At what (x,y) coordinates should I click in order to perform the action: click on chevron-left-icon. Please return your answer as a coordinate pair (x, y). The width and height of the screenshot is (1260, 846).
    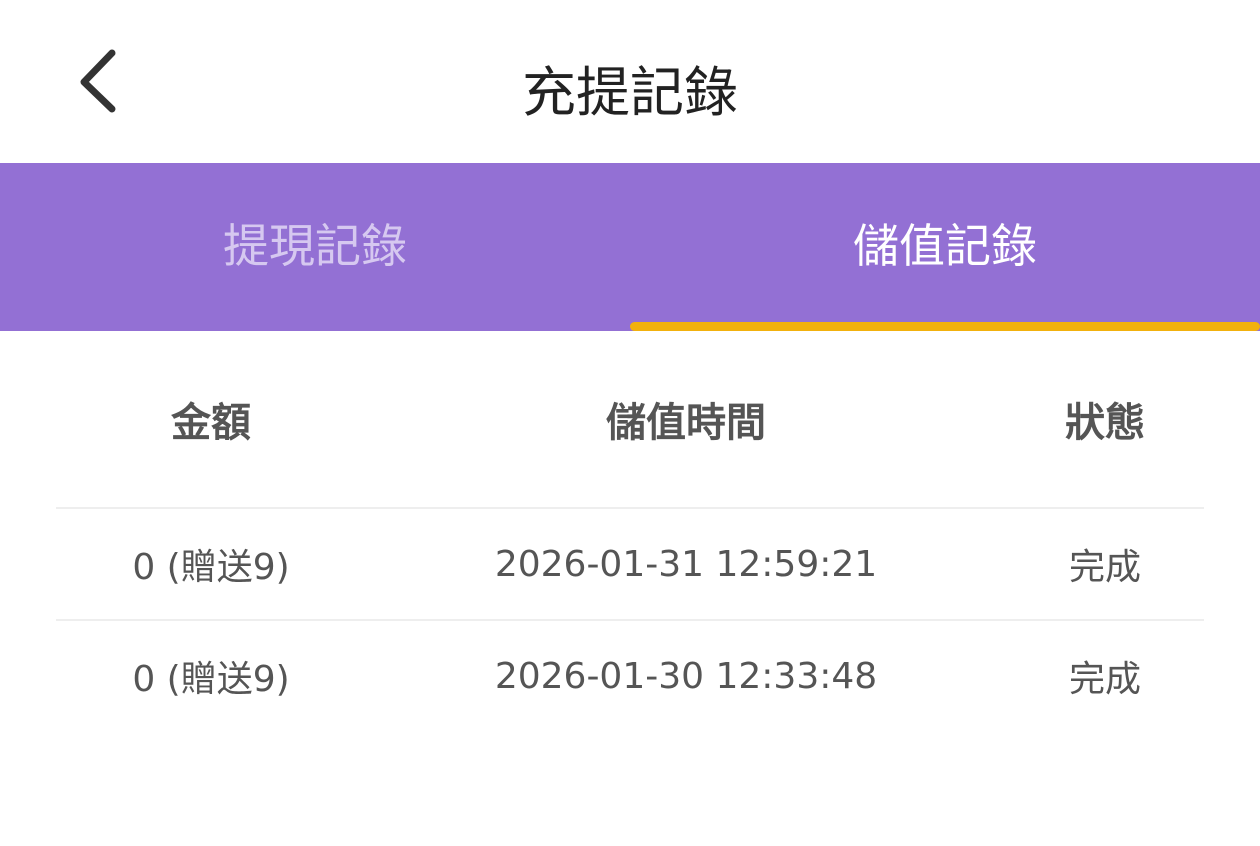
    Looking at the image, I should click on (98, 81).